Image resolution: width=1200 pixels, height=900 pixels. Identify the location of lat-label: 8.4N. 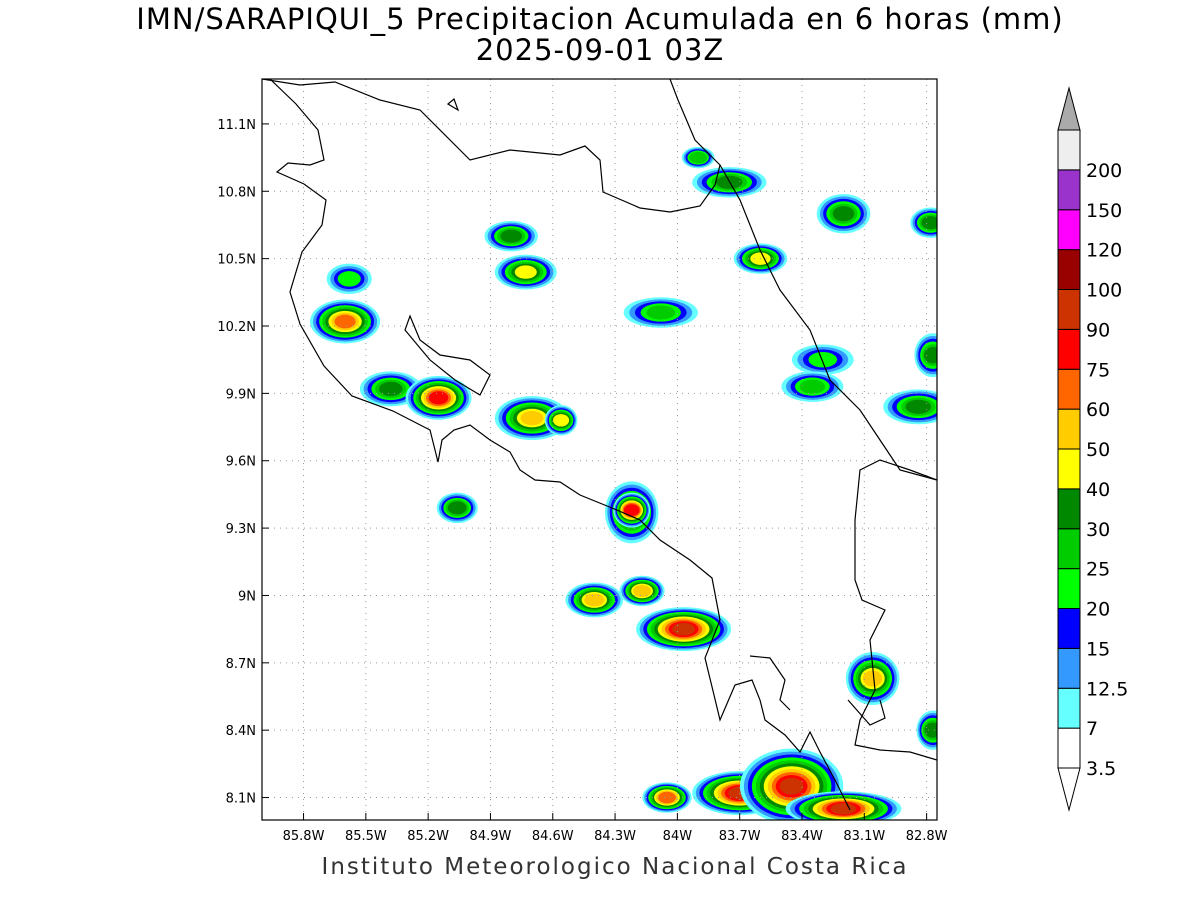
(241, 731).